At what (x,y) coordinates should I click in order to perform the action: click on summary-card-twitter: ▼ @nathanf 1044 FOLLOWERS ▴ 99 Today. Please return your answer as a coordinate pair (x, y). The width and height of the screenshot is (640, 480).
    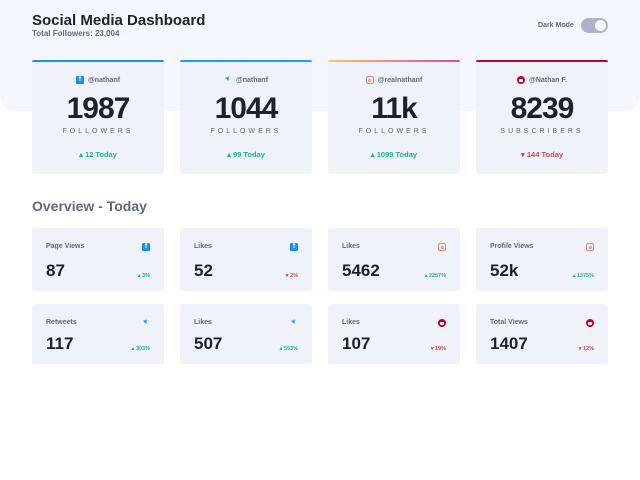
    Looking at the image, I should click on (246, 117).